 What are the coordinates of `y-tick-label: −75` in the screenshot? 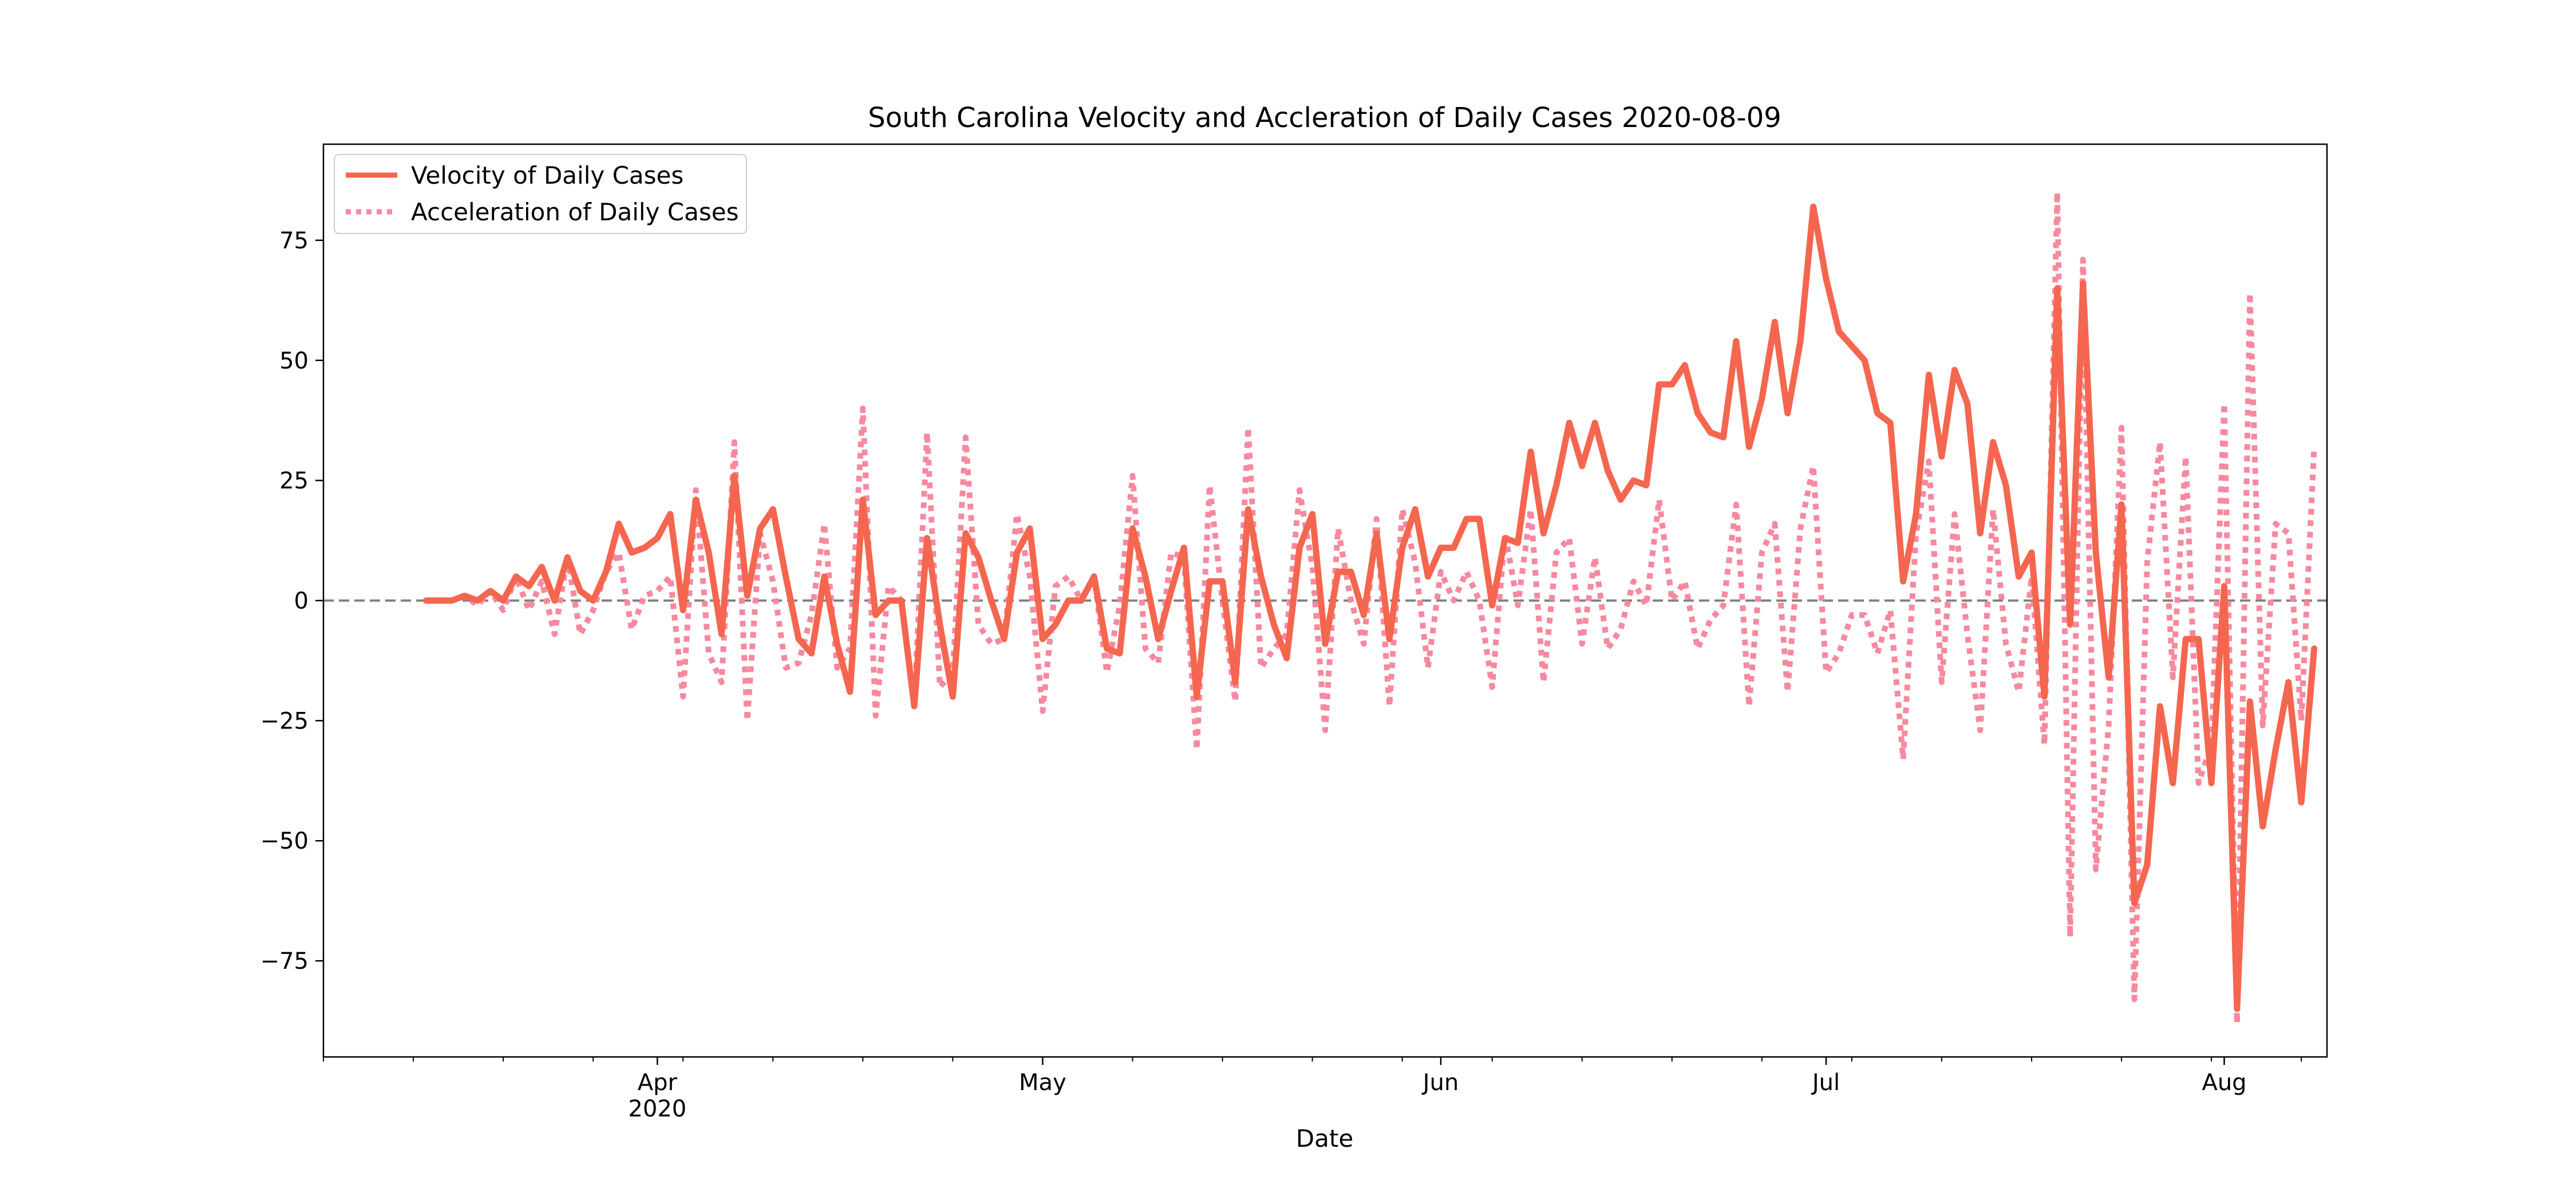 It's located at (284, 961).